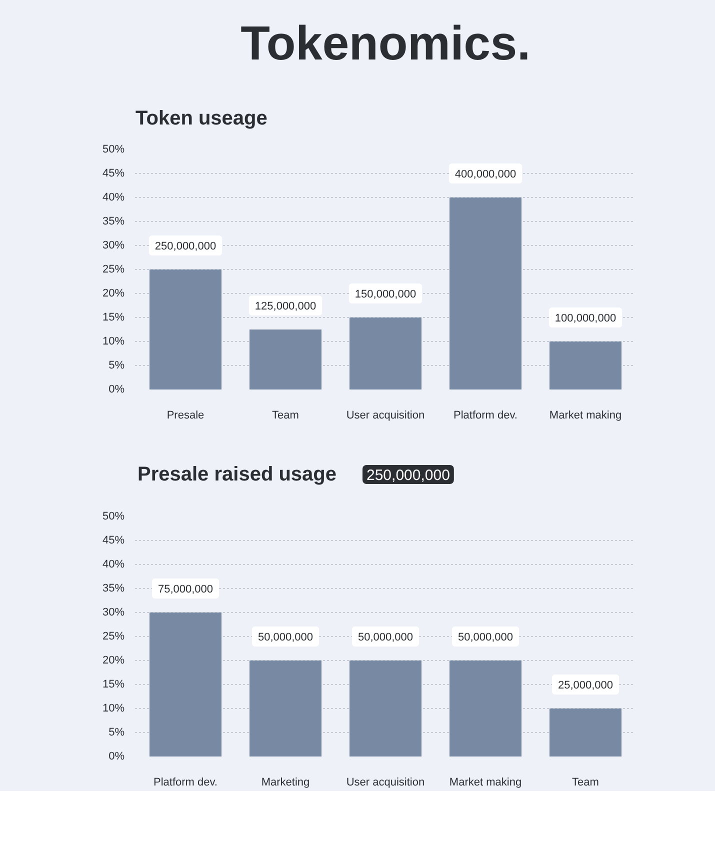 The width and height of the screenshot is (715, 854). I want to click on chart-title: Presale raised usage, so click(237, 475).